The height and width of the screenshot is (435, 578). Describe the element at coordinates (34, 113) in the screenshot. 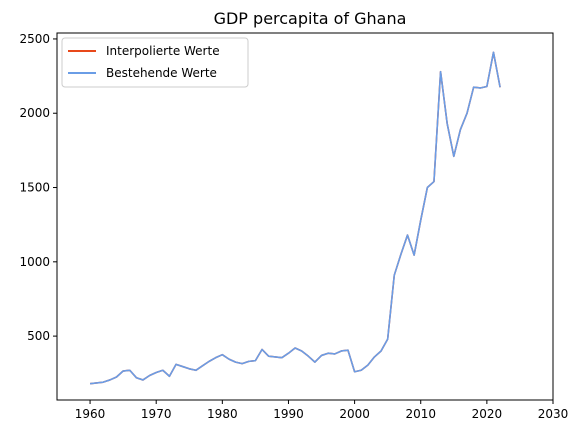

I see `y-tick-label: 2000` at that location.